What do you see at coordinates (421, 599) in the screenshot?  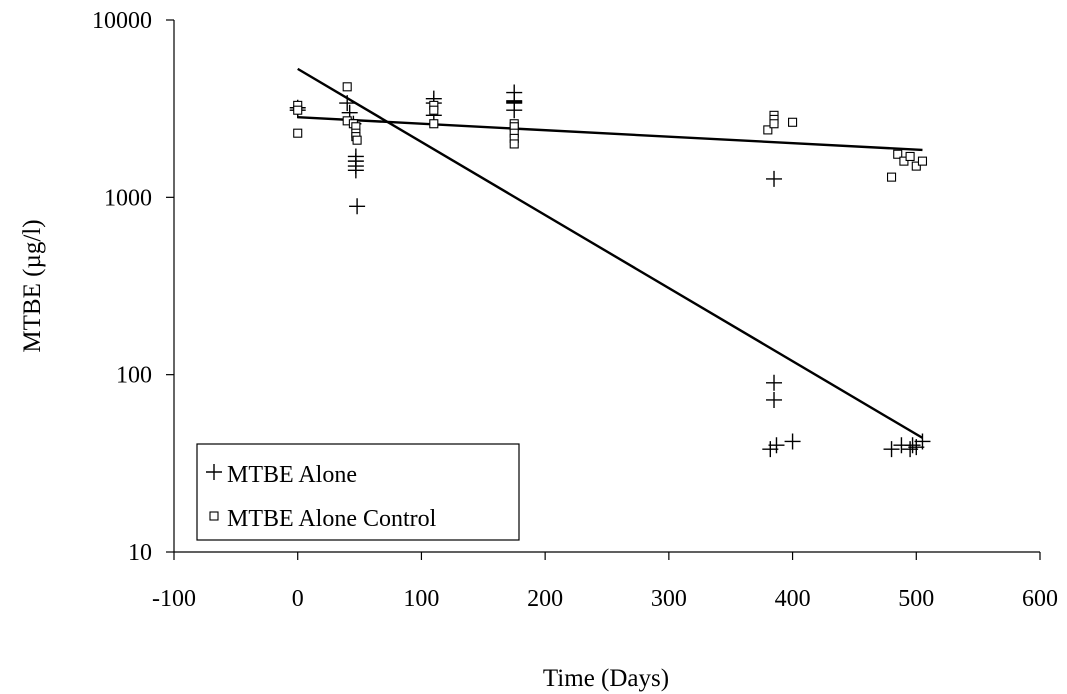 I see `x-tick-label: 100` at bounding box center [421, 599].